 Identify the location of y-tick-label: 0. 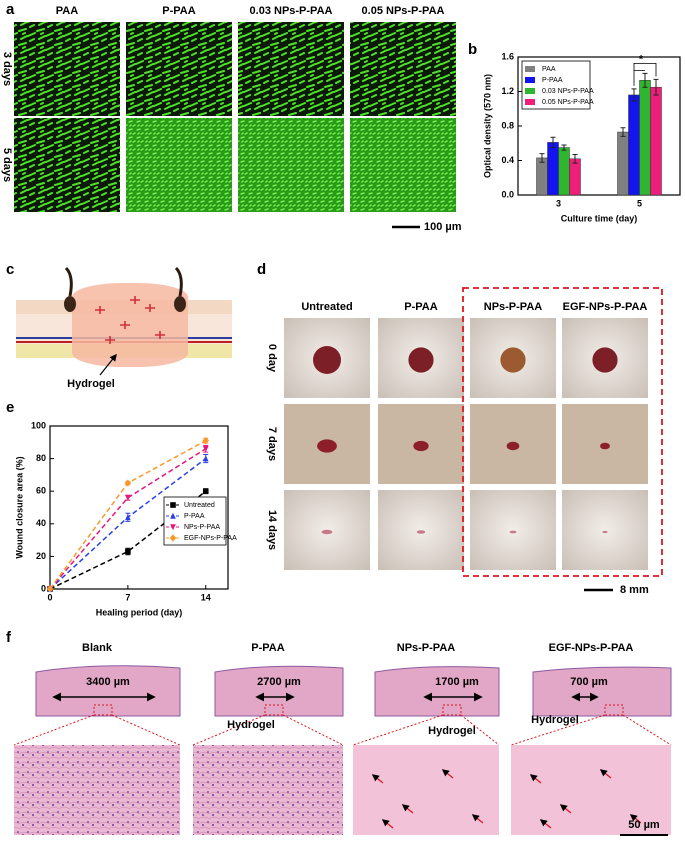
(43, 588).